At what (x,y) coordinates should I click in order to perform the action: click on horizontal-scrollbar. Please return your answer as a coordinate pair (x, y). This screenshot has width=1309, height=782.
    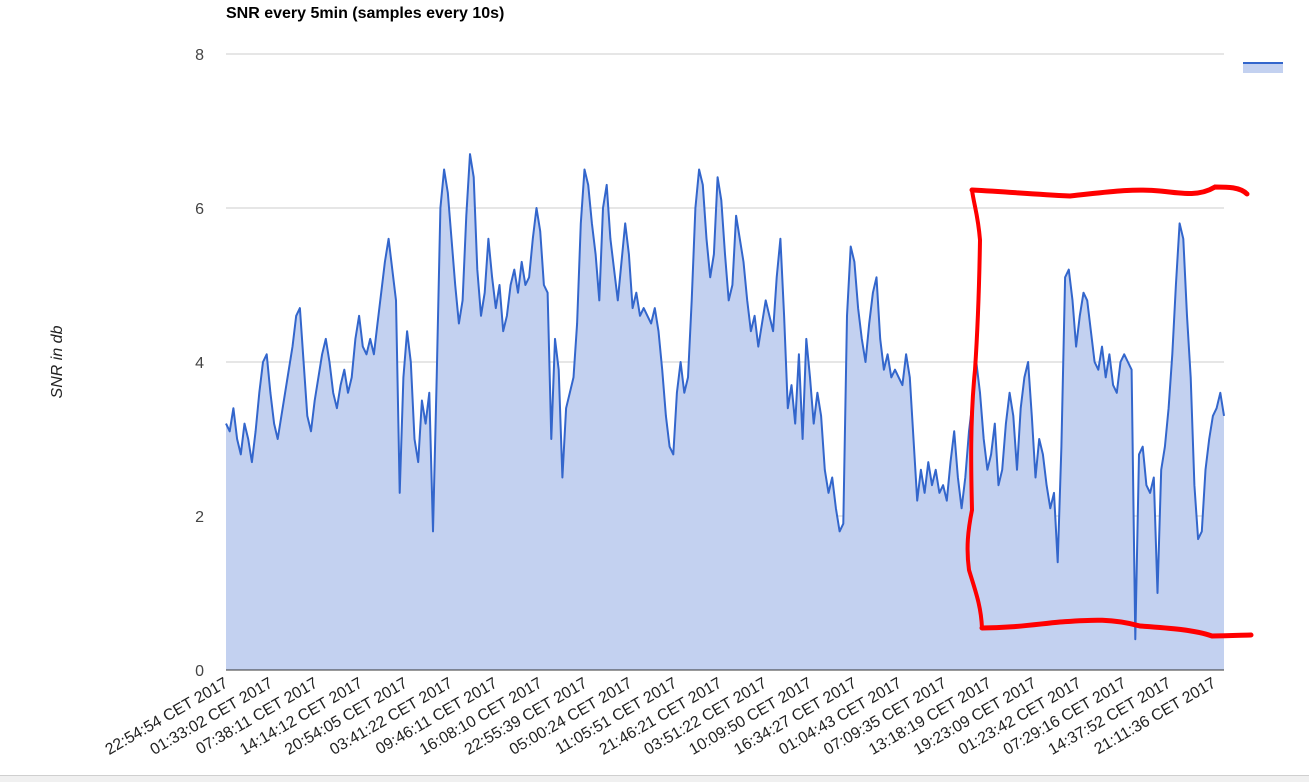
    Looking at the image, I should click on (654, 778).